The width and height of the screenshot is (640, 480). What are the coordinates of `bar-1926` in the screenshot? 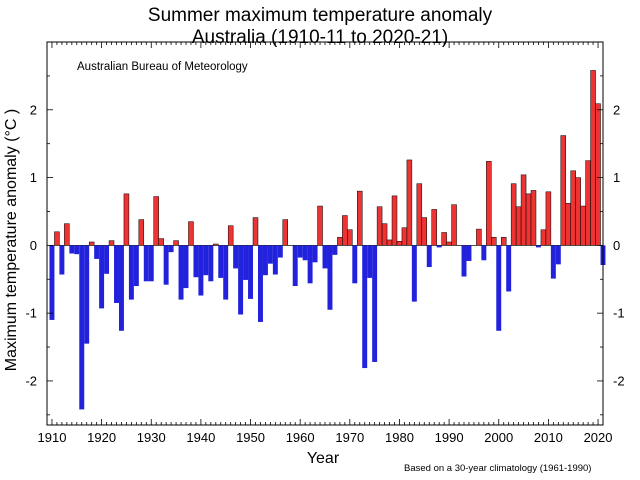 It's located at (131, 272).